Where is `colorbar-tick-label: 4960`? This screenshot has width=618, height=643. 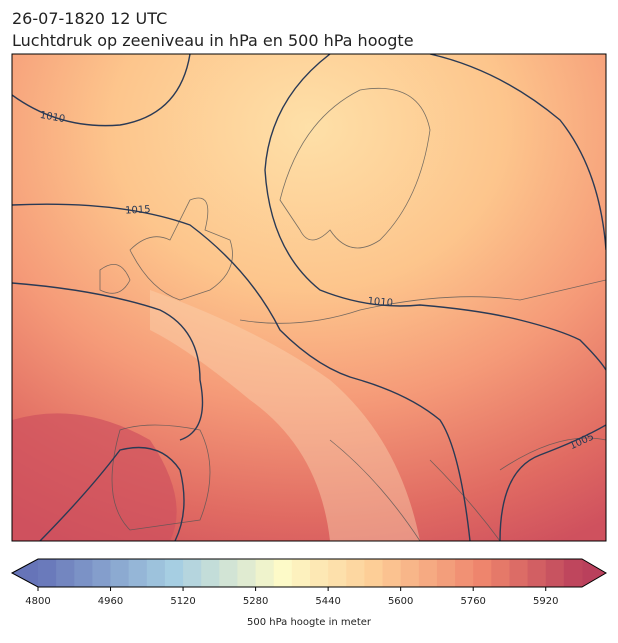 colorbar-tick-label: 4960 is located at coordinates (110, 601).